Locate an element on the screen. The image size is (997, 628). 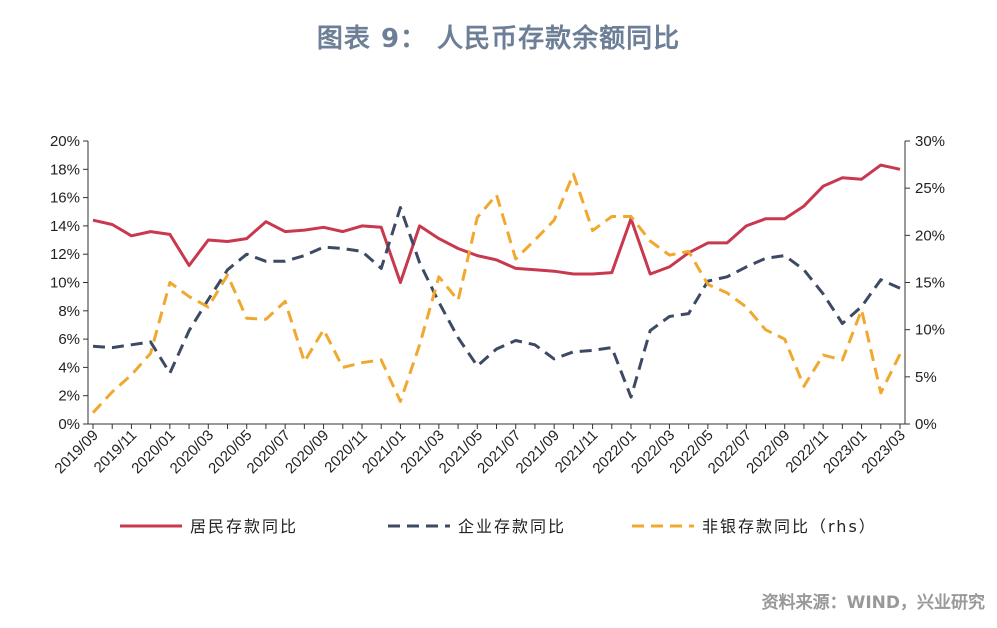
right-tick-label: 15% is located at coordinates (930, 283).